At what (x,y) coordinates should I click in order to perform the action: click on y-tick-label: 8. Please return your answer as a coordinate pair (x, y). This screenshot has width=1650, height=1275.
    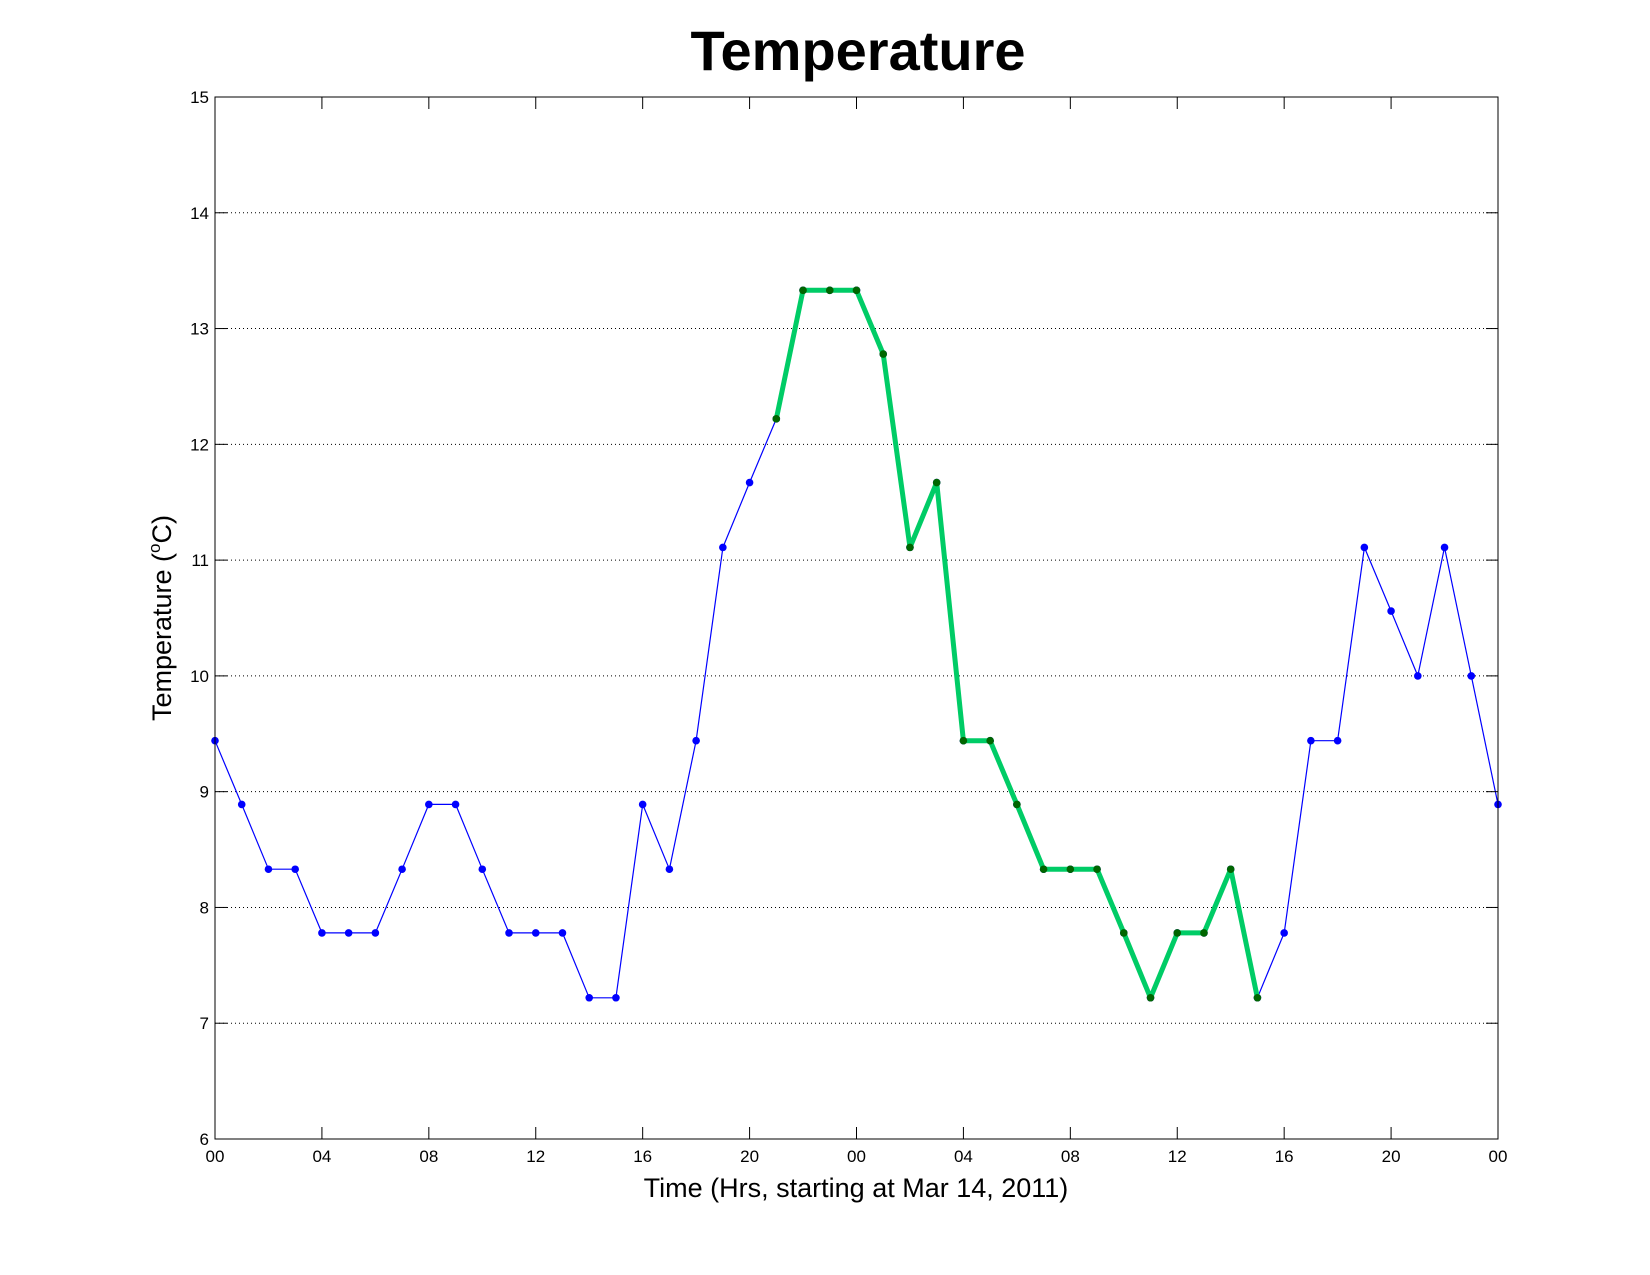
    Looking at the image, I should click on (204, 907).